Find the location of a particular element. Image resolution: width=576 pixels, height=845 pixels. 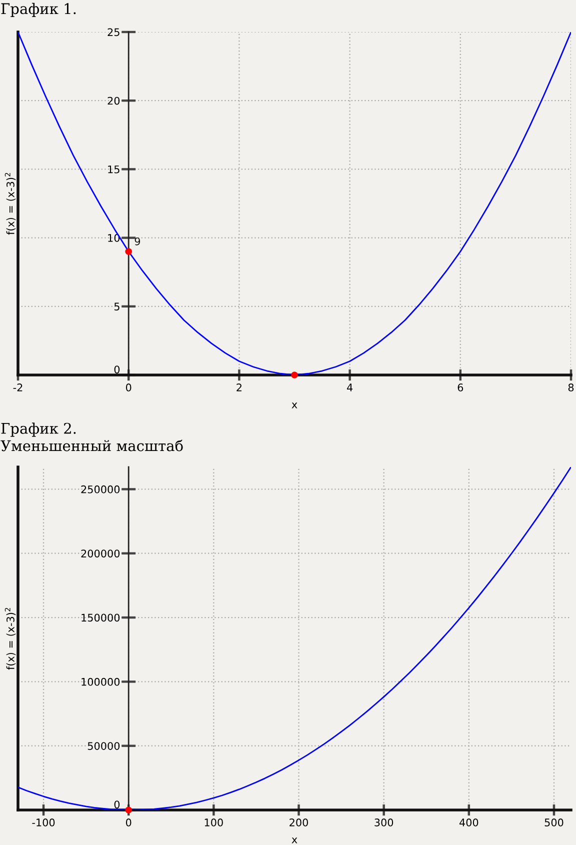

x-tick-label: 6 is located at coordinates (461, 388).